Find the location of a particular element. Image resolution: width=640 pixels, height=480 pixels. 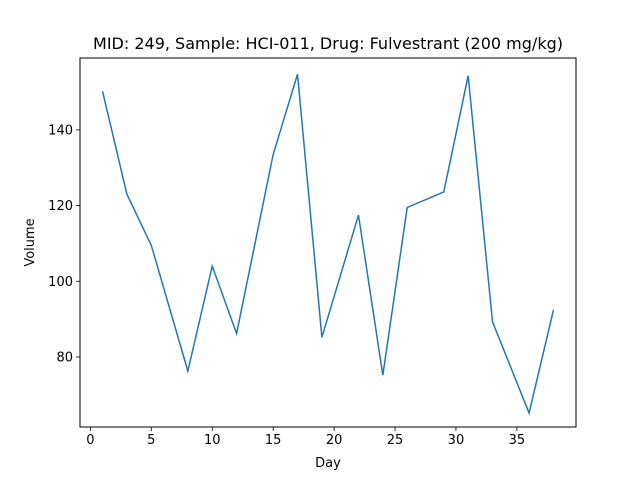

x-tick-label: 5 is located at coordinates (151, 440).